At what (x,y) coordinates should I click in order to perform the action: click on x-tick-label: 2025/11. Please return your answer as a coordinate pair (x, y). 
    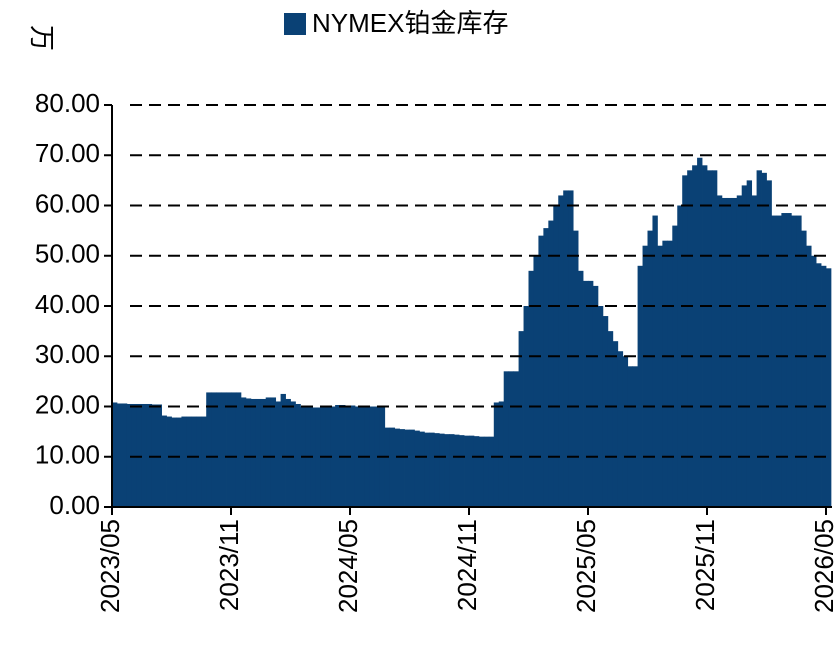
    Looking at the image, I should click on (705, 565).